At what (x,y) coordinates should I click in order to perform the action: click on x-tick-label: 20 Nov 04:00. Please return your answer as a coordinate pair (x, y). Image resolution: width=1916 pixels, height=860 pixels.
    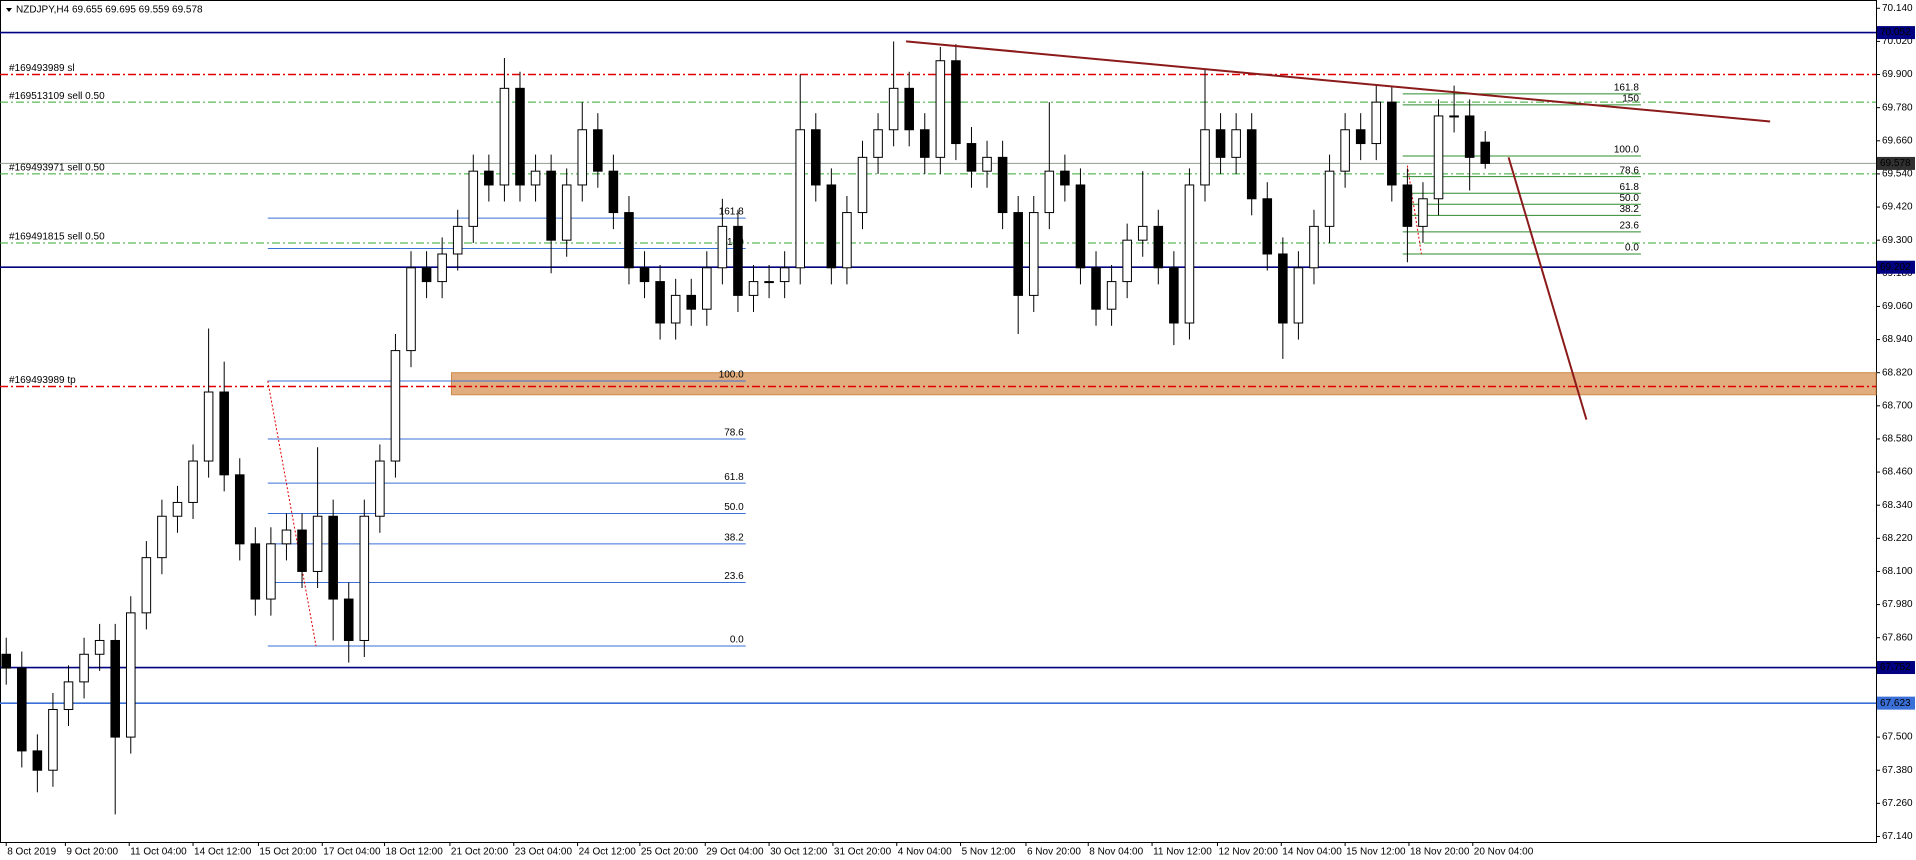
    Looking at the image, I should click on (1504, 852).